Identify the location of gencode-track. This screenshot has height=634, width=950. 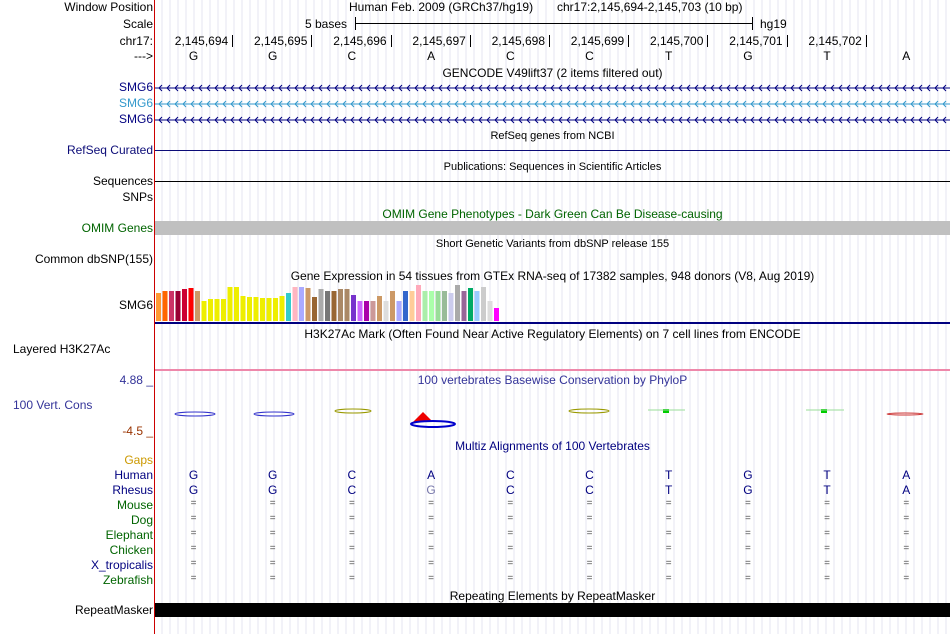
(552, 104).